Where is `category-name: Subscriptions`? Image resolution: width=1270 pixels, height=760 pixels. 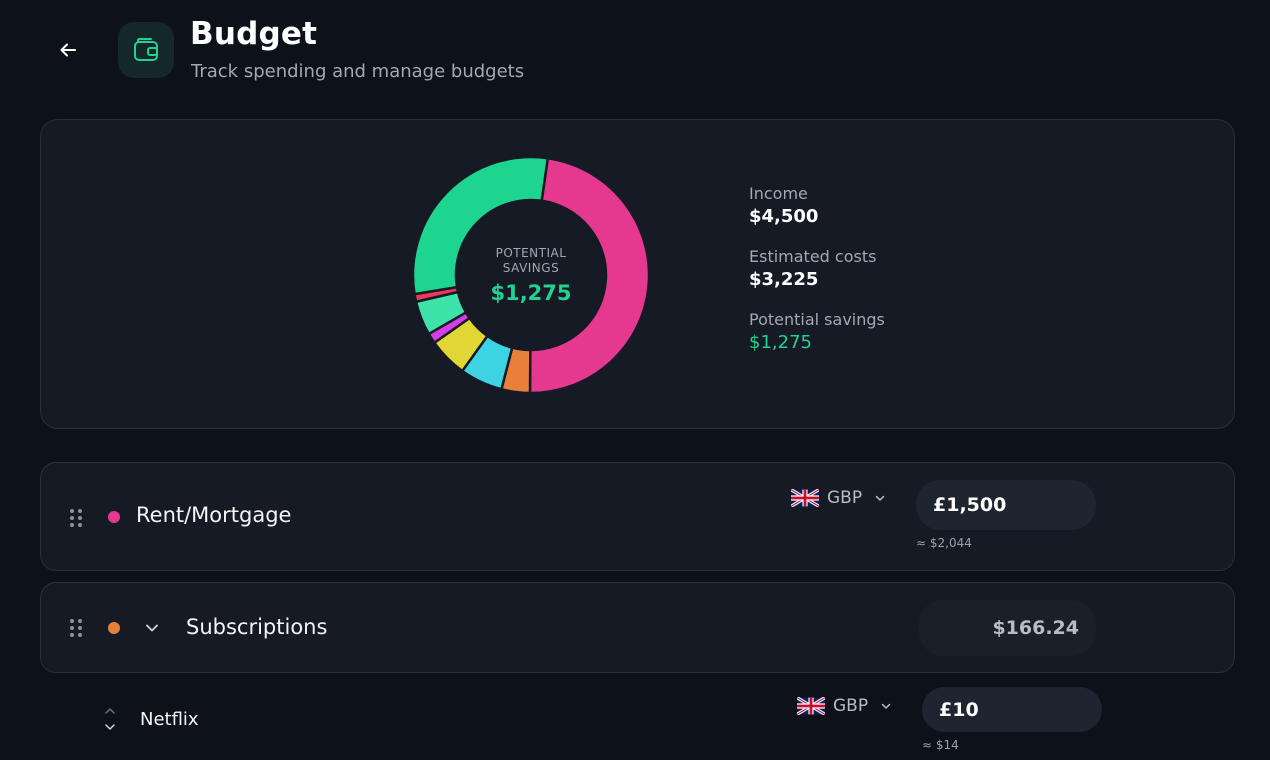
category-name: Subscriptions is located at coordinates (257, 627).